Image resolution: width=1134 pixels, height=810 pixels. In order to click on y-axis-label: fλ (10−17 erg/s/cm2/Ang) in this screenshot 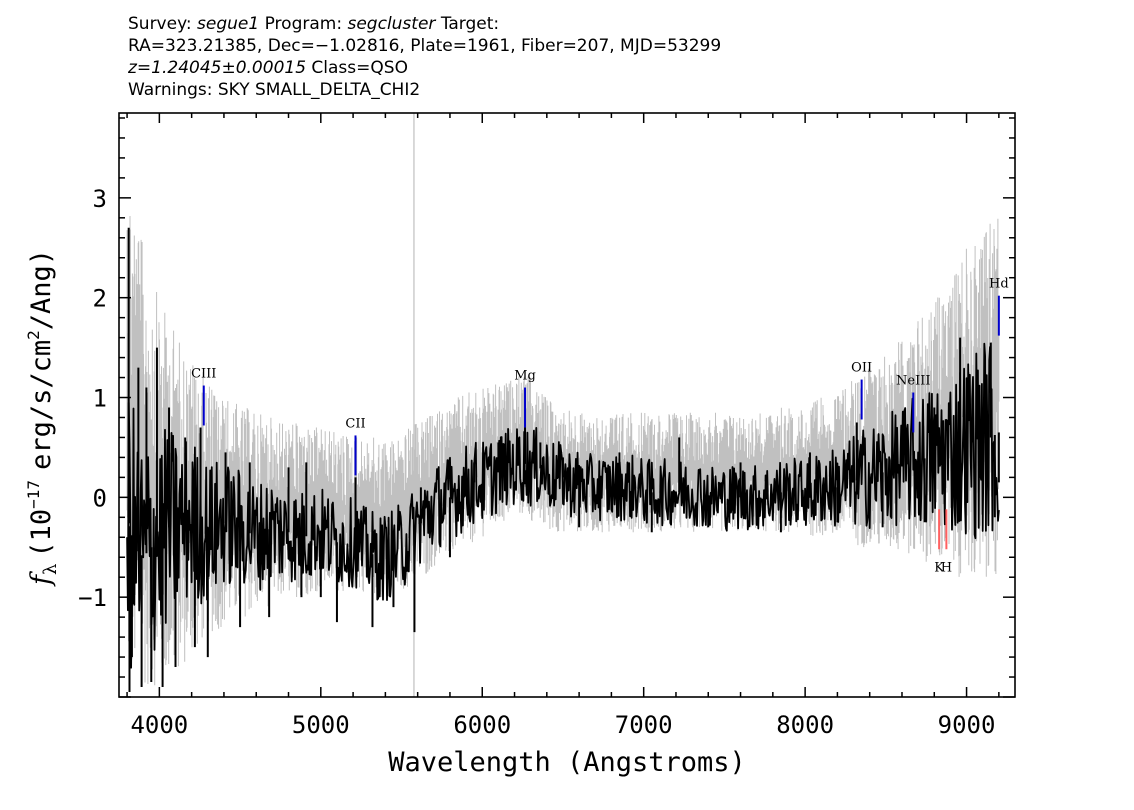, I will do `click(42, 418)`.